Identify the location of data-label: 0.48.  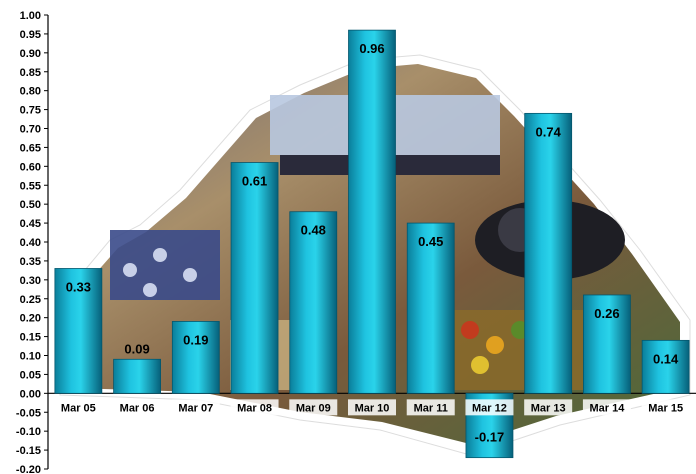
(313, 230).